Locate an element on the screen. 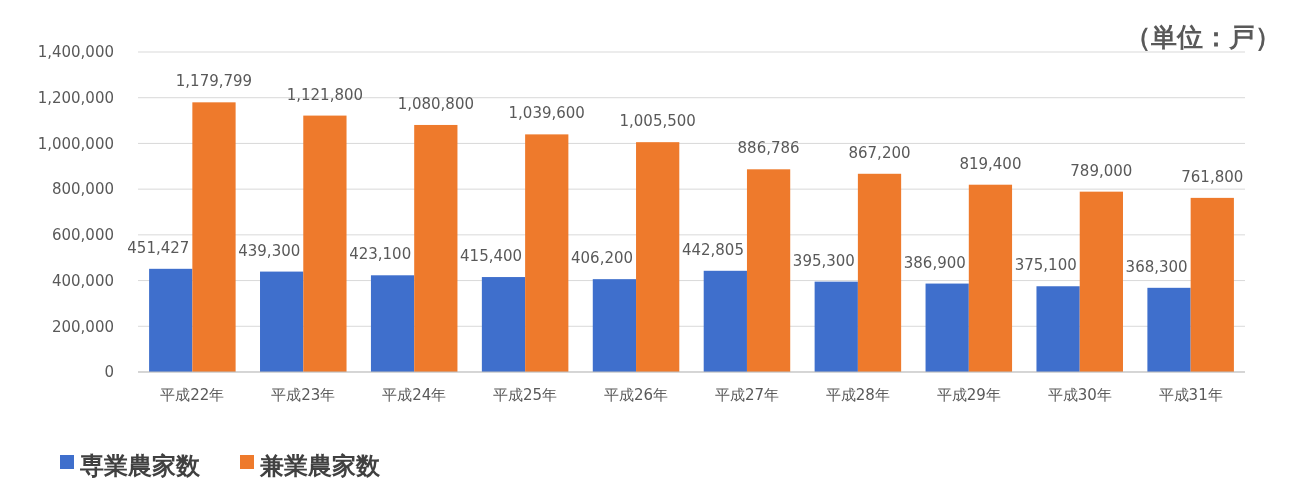  x-tick-label: 平成27年 is located at coordinates (747, 395).